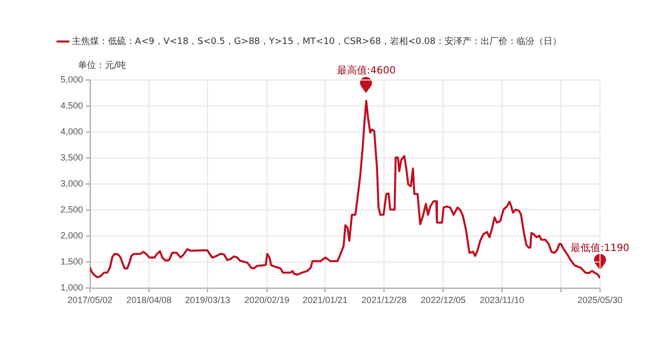 The image size is (660, 347). Describe the element at coordinates (71, 287) in the screenshot. I see `y-tick-label: 1,000` at that location.